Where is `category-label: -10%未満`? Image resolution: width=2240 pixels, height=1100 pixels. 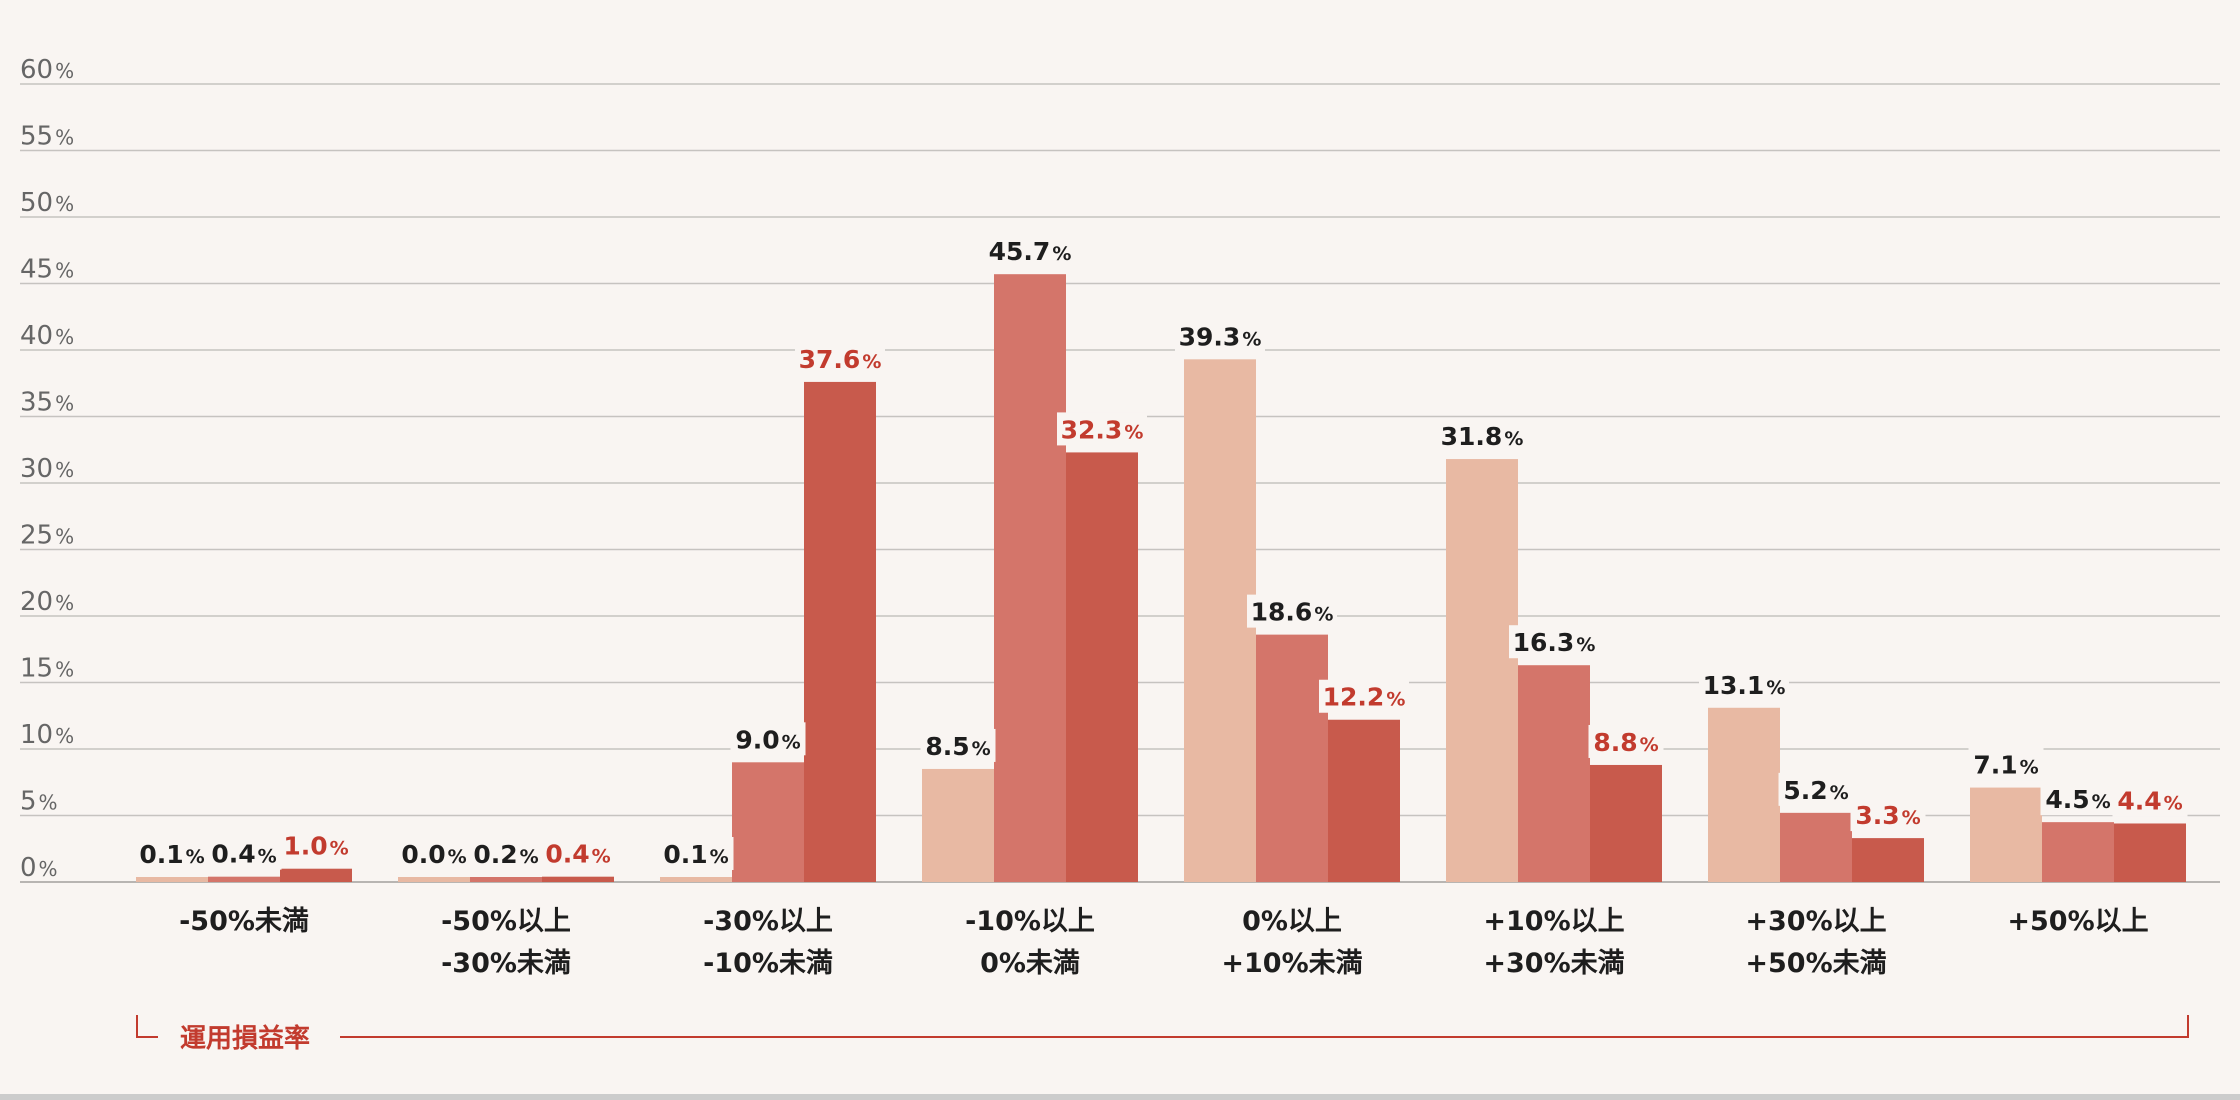 category-label: -10%未満 is located at coordinates (768, 963).